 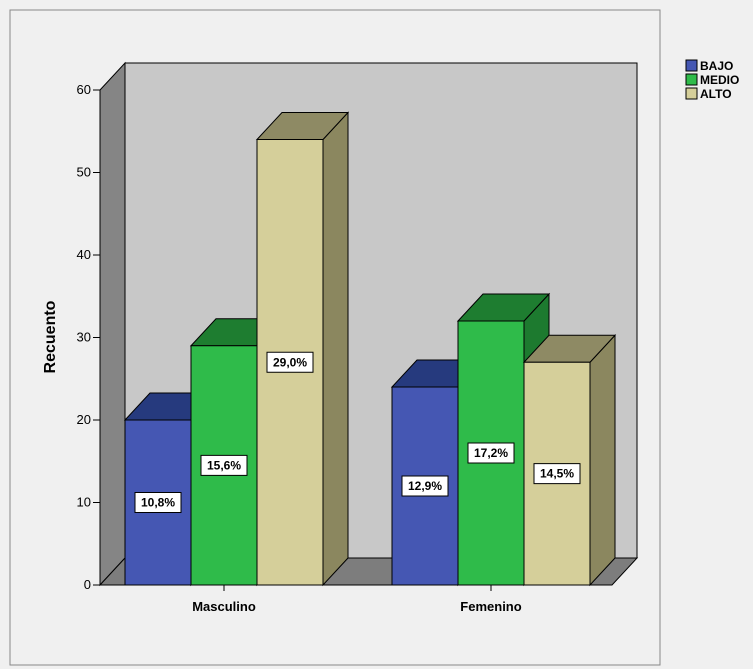 I want to click on data-label-text: 15,6%, so click(x=224, y=465).